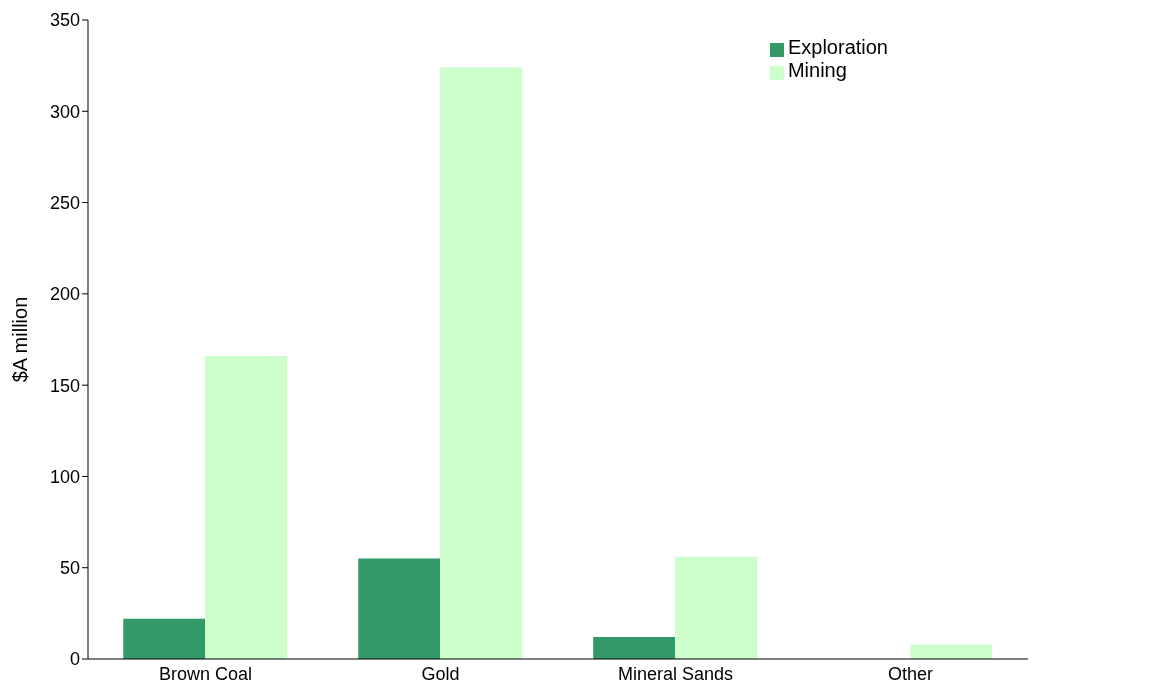 The image size is (1169, 695). What do you see at coordinates (64, 20) in the screenshot?
I see `y-tick-label: 350` at bounding box center [64, 20].